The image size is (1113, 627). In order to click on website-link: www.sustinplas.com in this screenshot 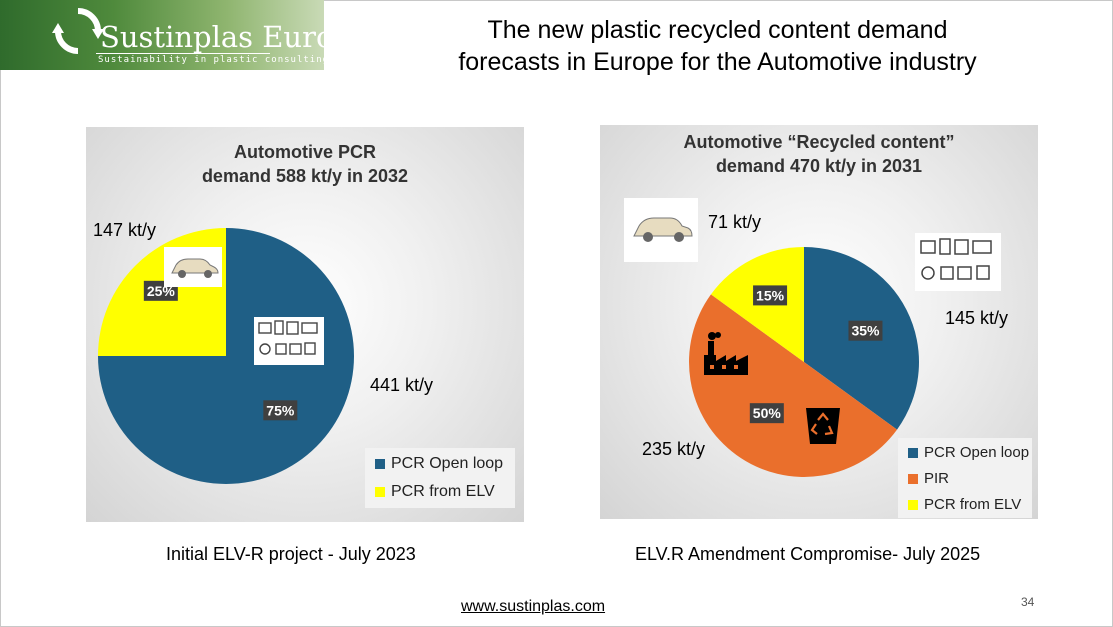, I will do `click(533, 606)`.